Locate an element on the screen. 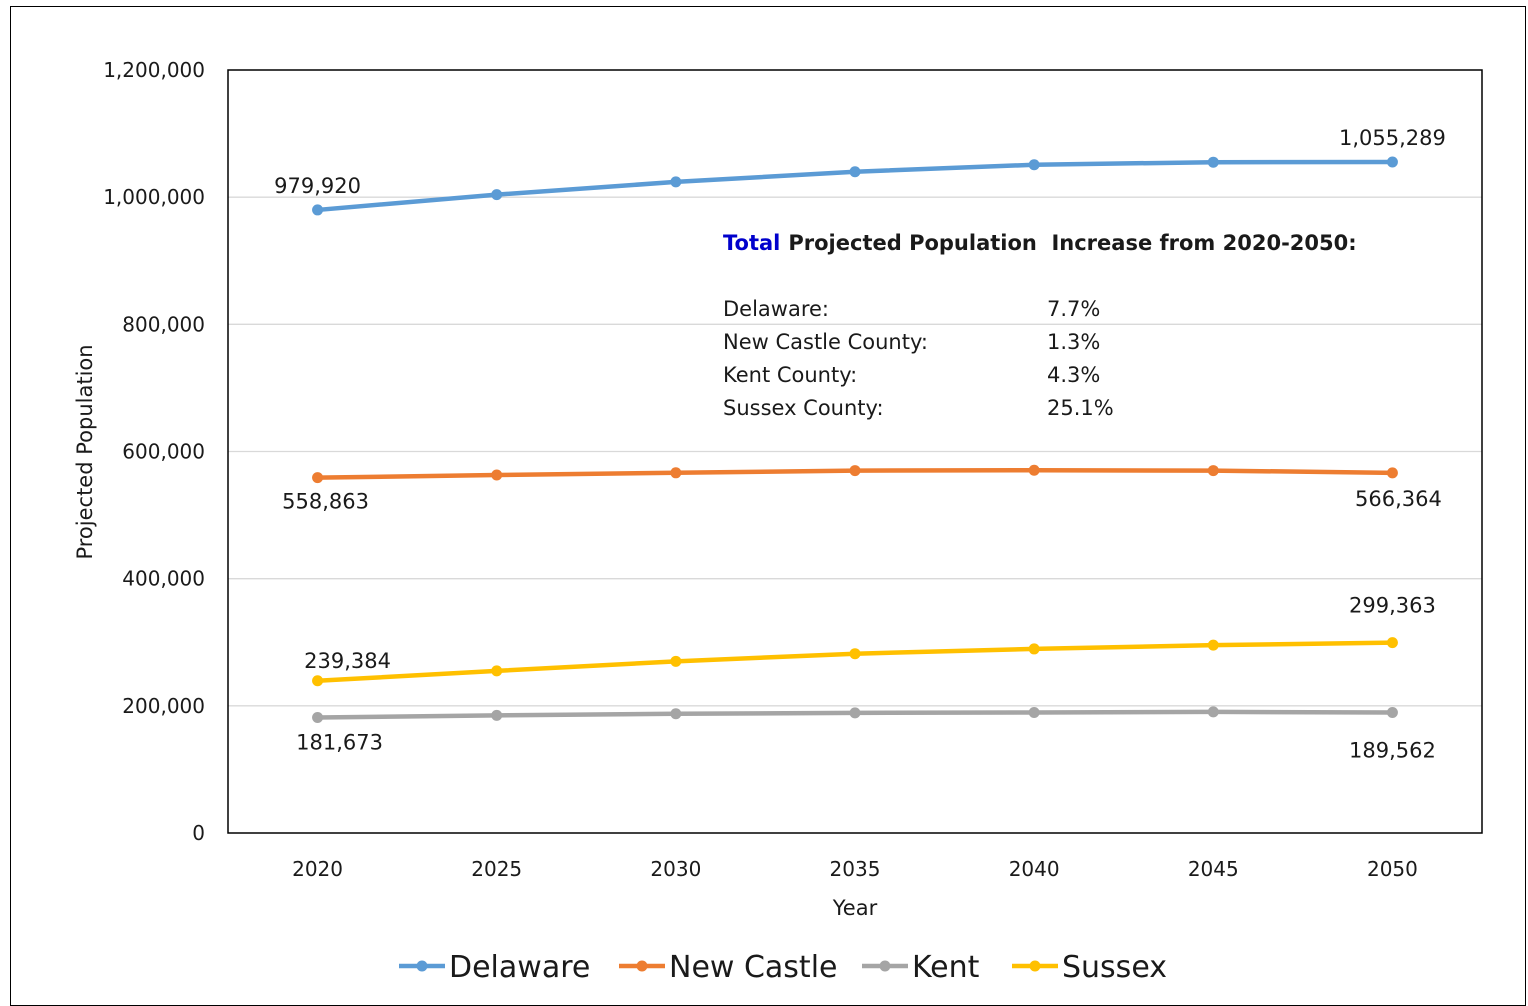 The width and height of the screenshot is (1528, 1006). legend-label-new-castle: New Castle is located at coordinates (753, 967).